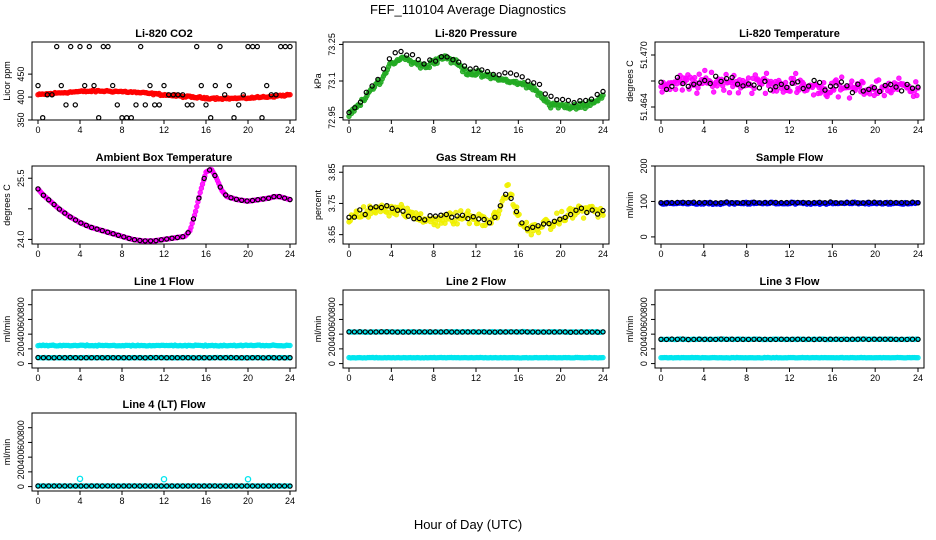 This screenshot has width=936, height=540. I want to click on x-tick-label: 24, so click(918, 378).